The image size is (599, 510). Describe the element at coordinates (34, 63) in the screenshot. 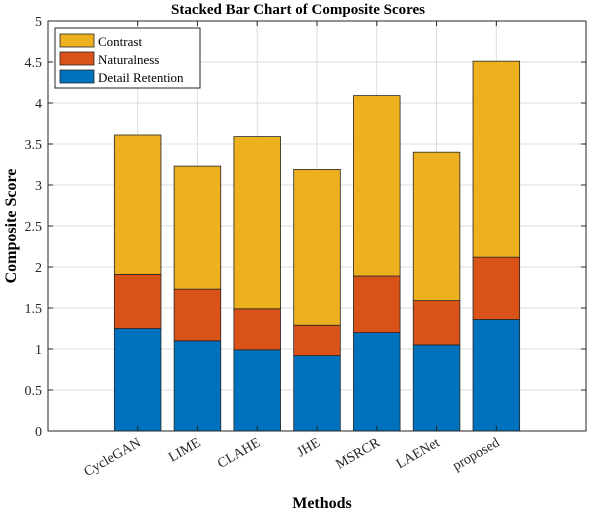

I see `y-tick-label: 4.5` at that location.